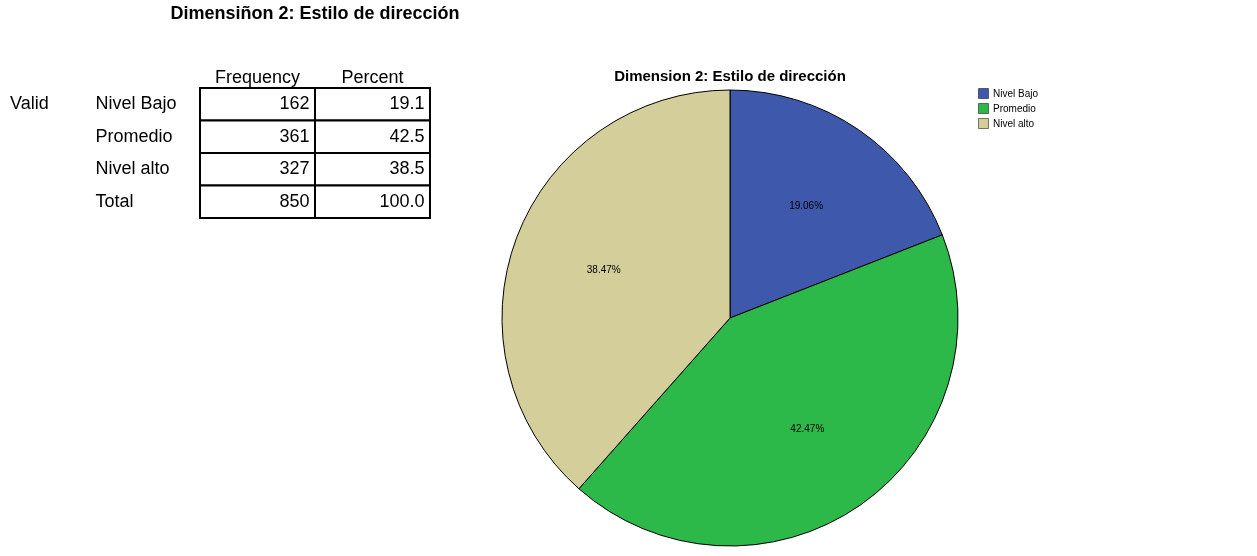 Image resolution: width=1257 pixels, height=556 pixels. Describe the element at coordinates (29, 103) in the screenshot. I see `text: Valid` at that location.